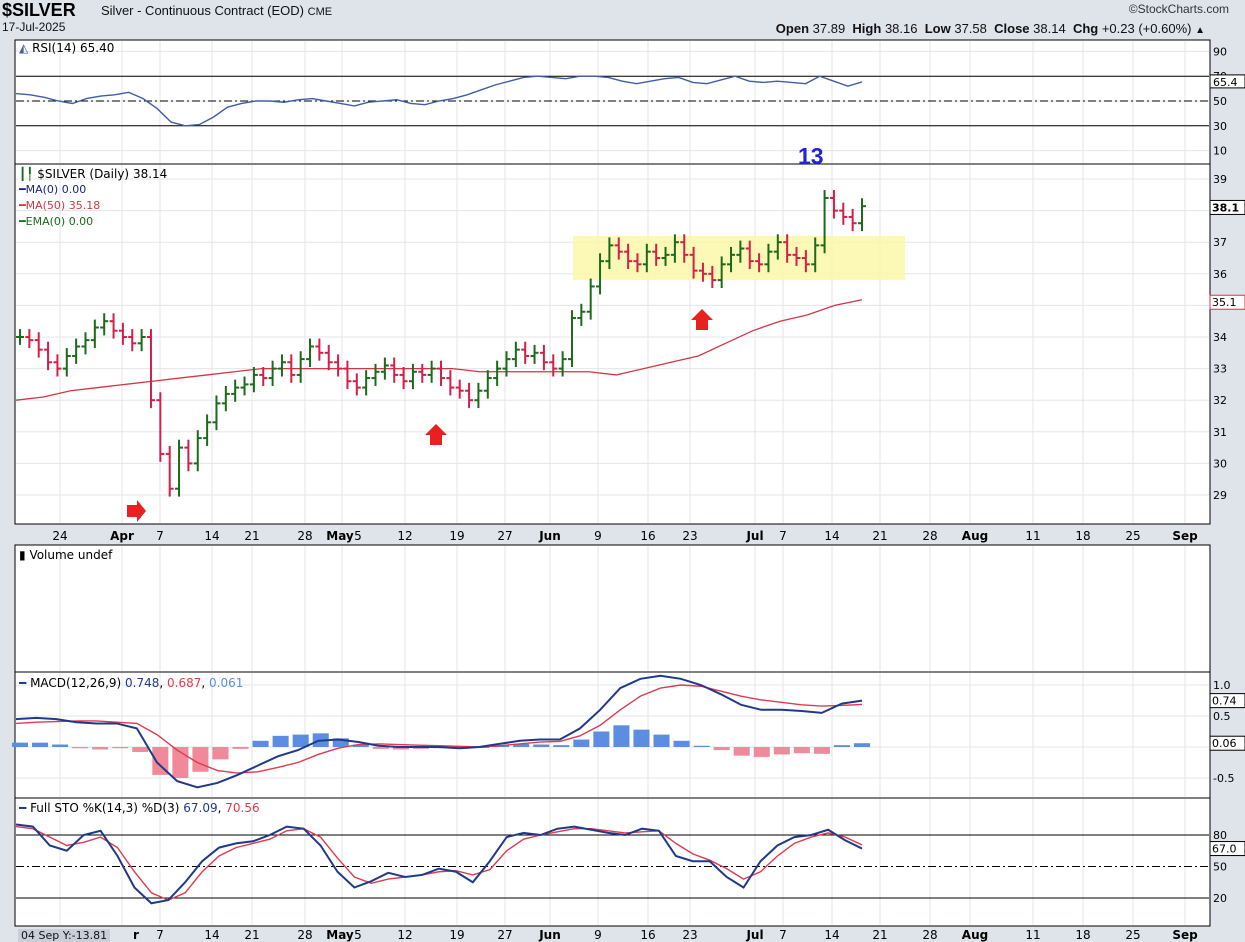 This screenshot has height=942, width=1245. I want to click on macd-tick-label: 1.0, so click(1222, 685).